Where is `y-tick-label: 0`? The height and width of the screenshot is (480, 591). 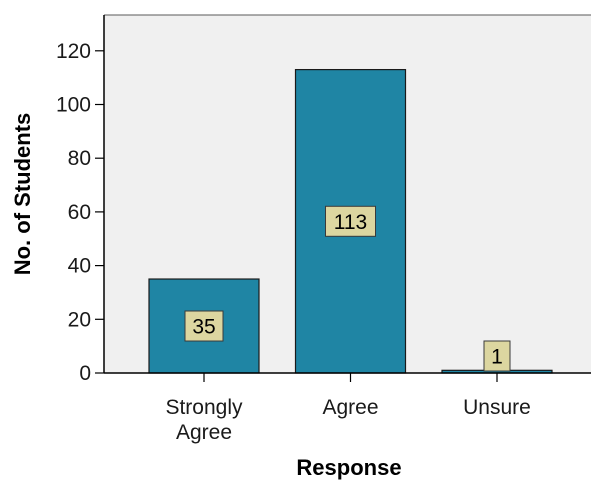 y-tick-label: 0 is located at coordinates (85, 373).